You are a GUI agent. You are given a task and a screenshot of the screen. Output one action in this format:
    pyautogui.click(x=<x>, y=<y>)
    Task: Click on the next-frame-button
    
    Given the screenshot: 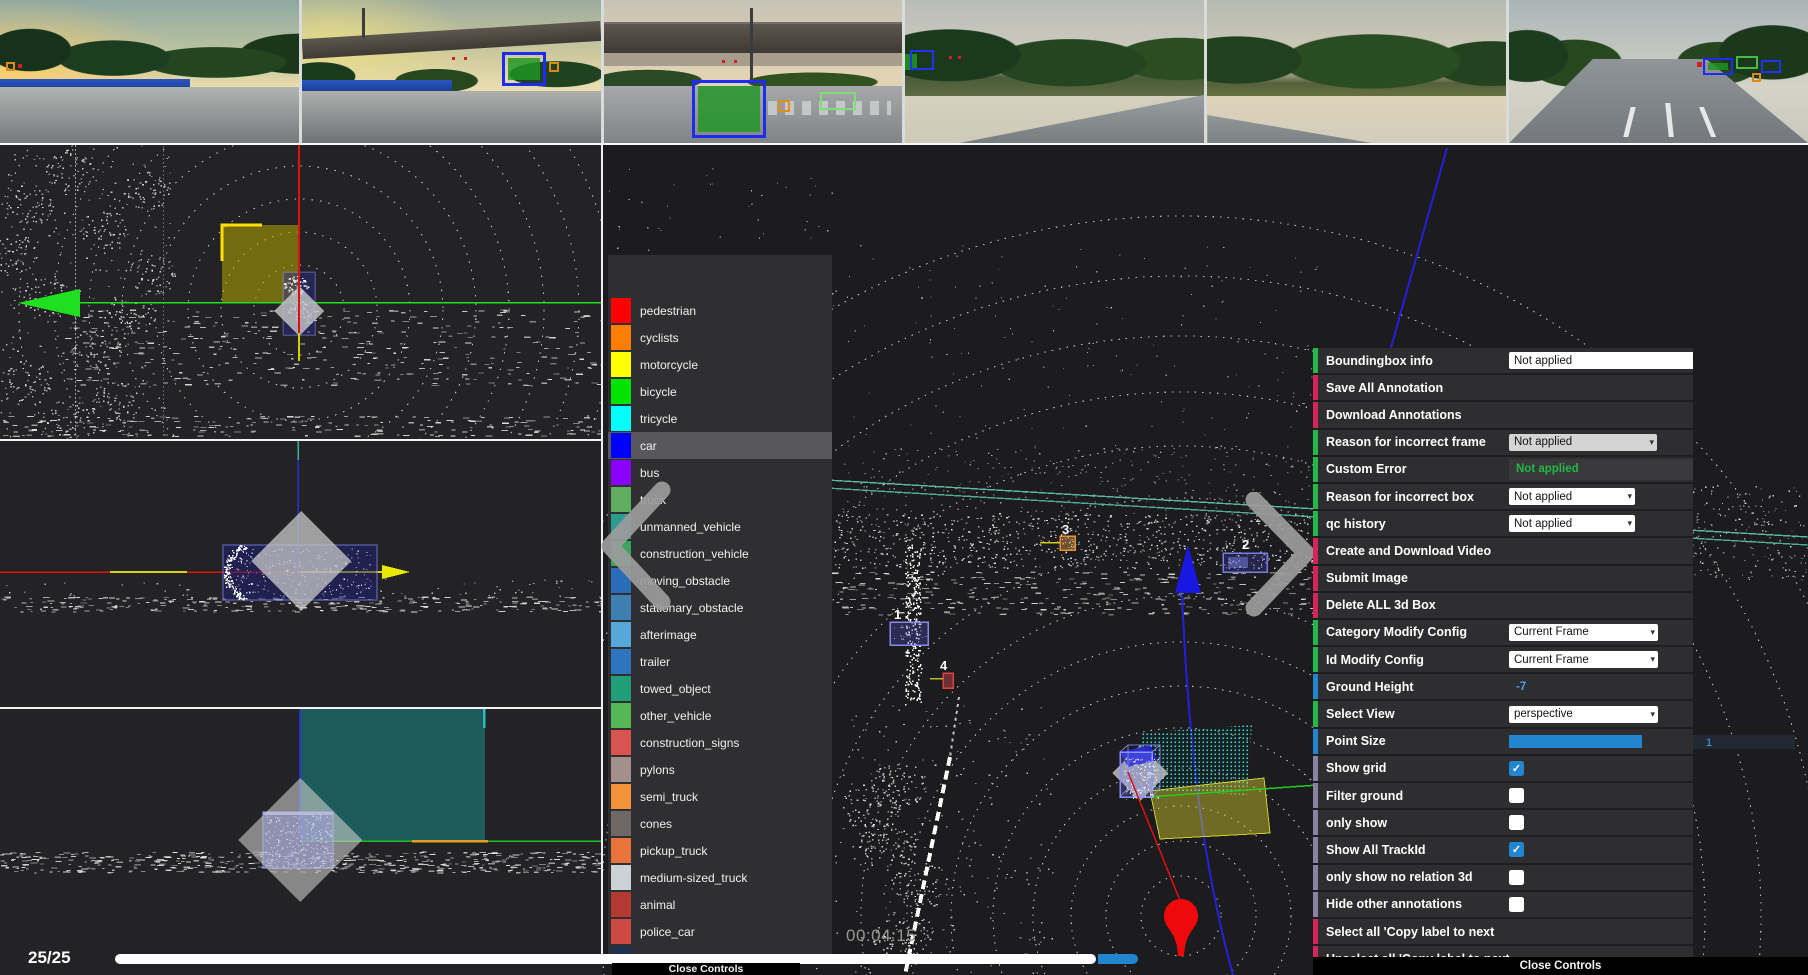 What is the action you would take?
    pyautogui.click(x=1280, y=555)
    